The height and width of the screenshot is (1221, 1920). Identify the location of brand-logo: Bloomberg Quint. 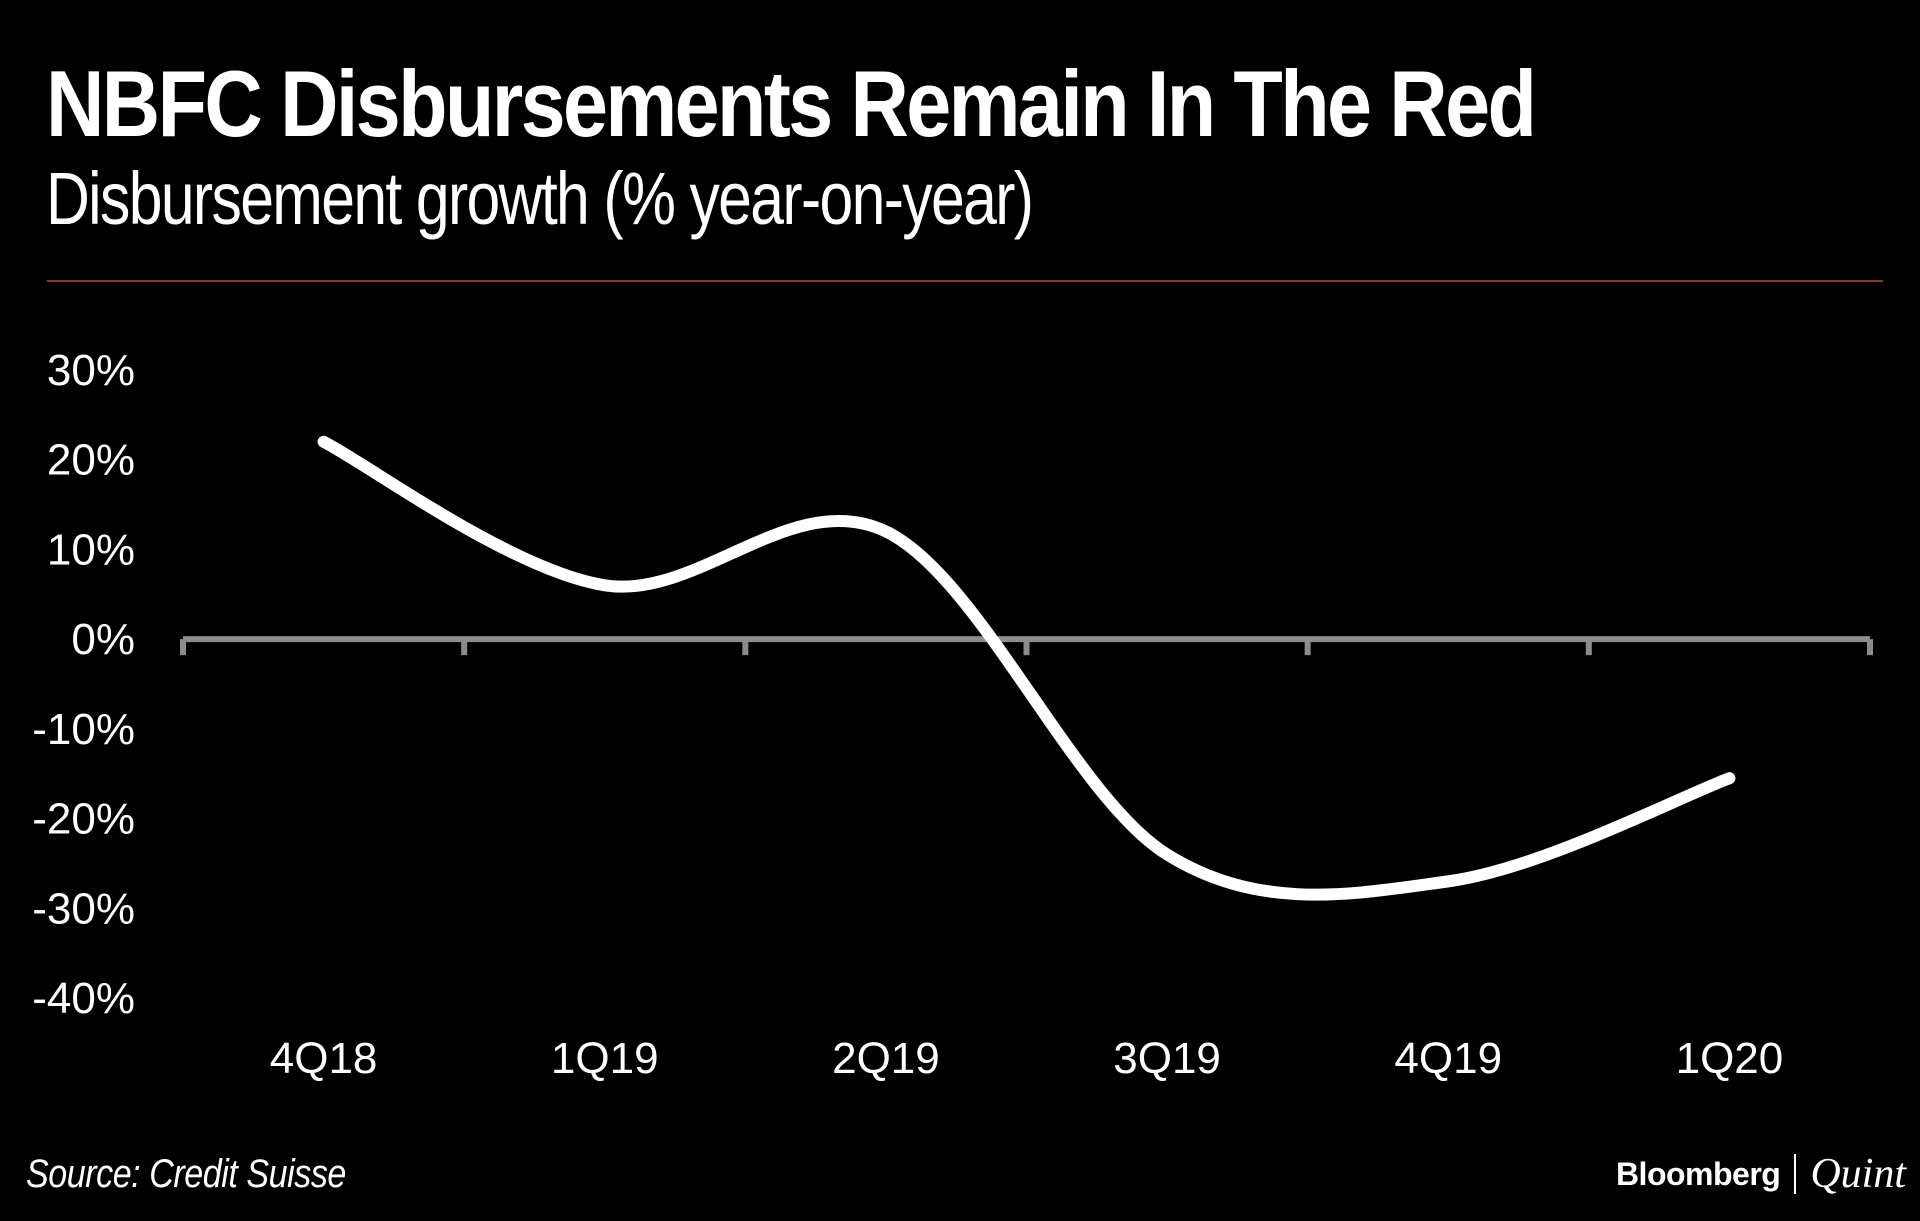
(1761, 1174).